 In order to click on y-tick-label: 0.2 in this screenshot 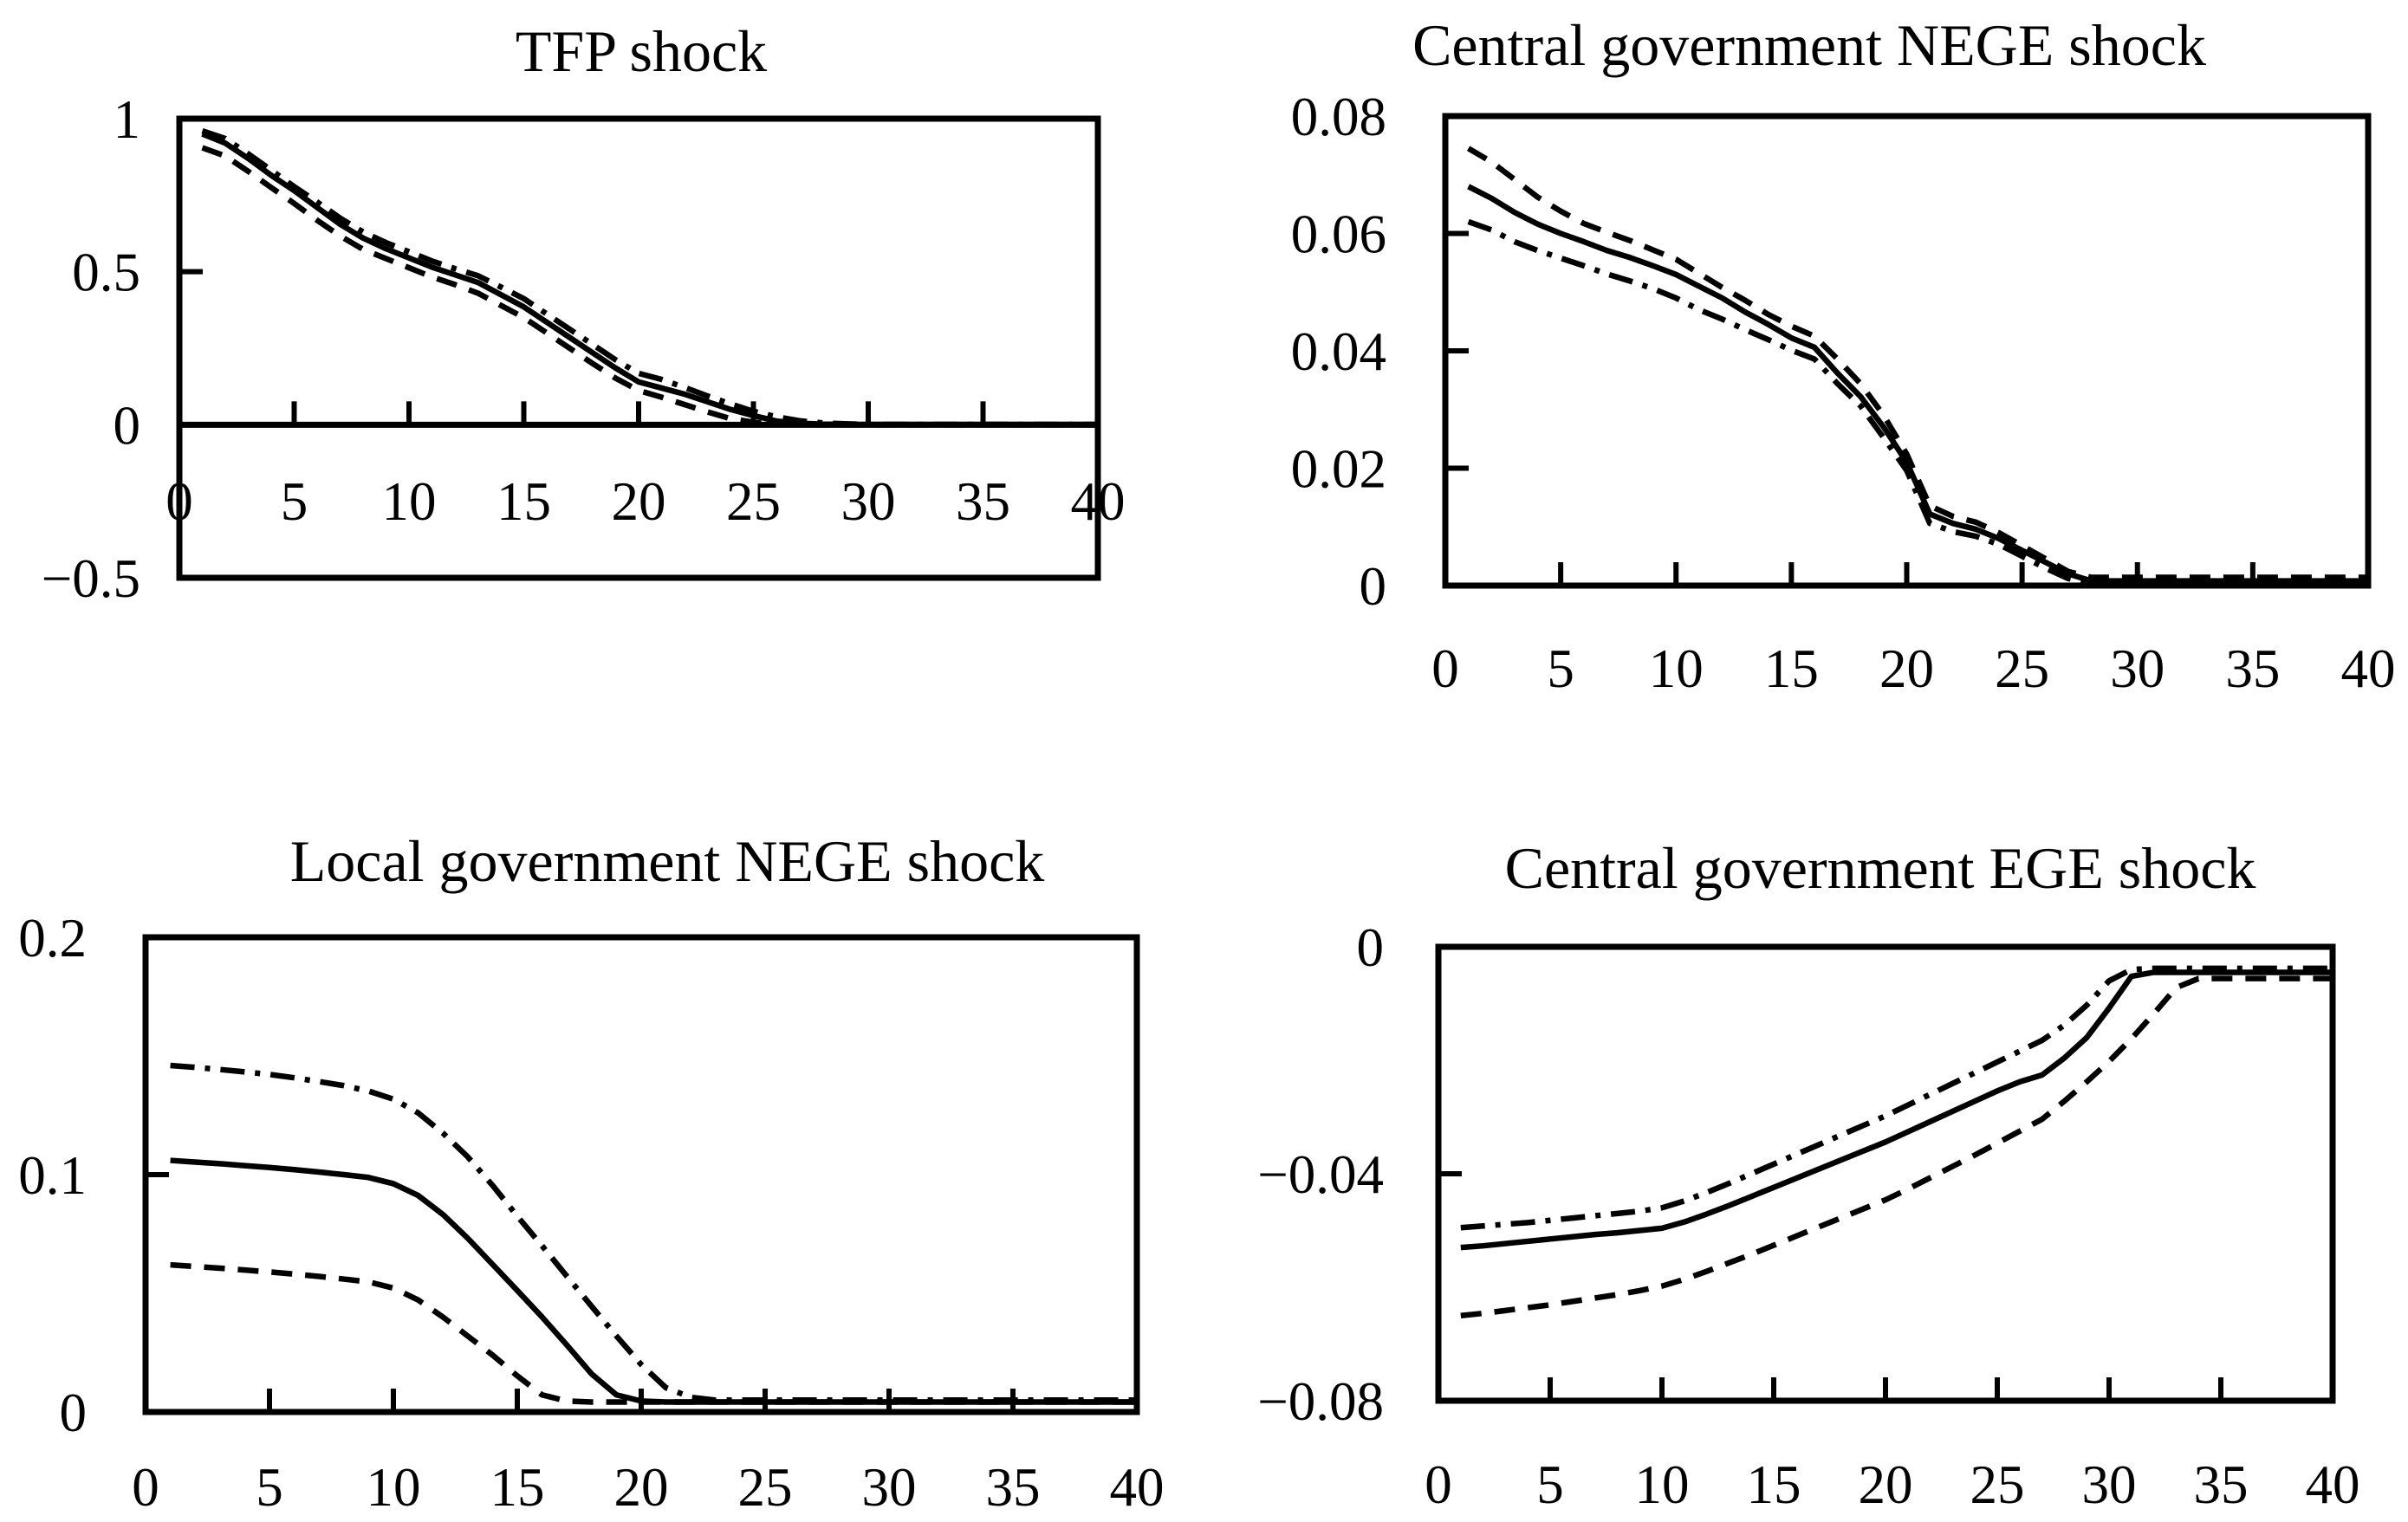, I will do `click(52, 938)`.